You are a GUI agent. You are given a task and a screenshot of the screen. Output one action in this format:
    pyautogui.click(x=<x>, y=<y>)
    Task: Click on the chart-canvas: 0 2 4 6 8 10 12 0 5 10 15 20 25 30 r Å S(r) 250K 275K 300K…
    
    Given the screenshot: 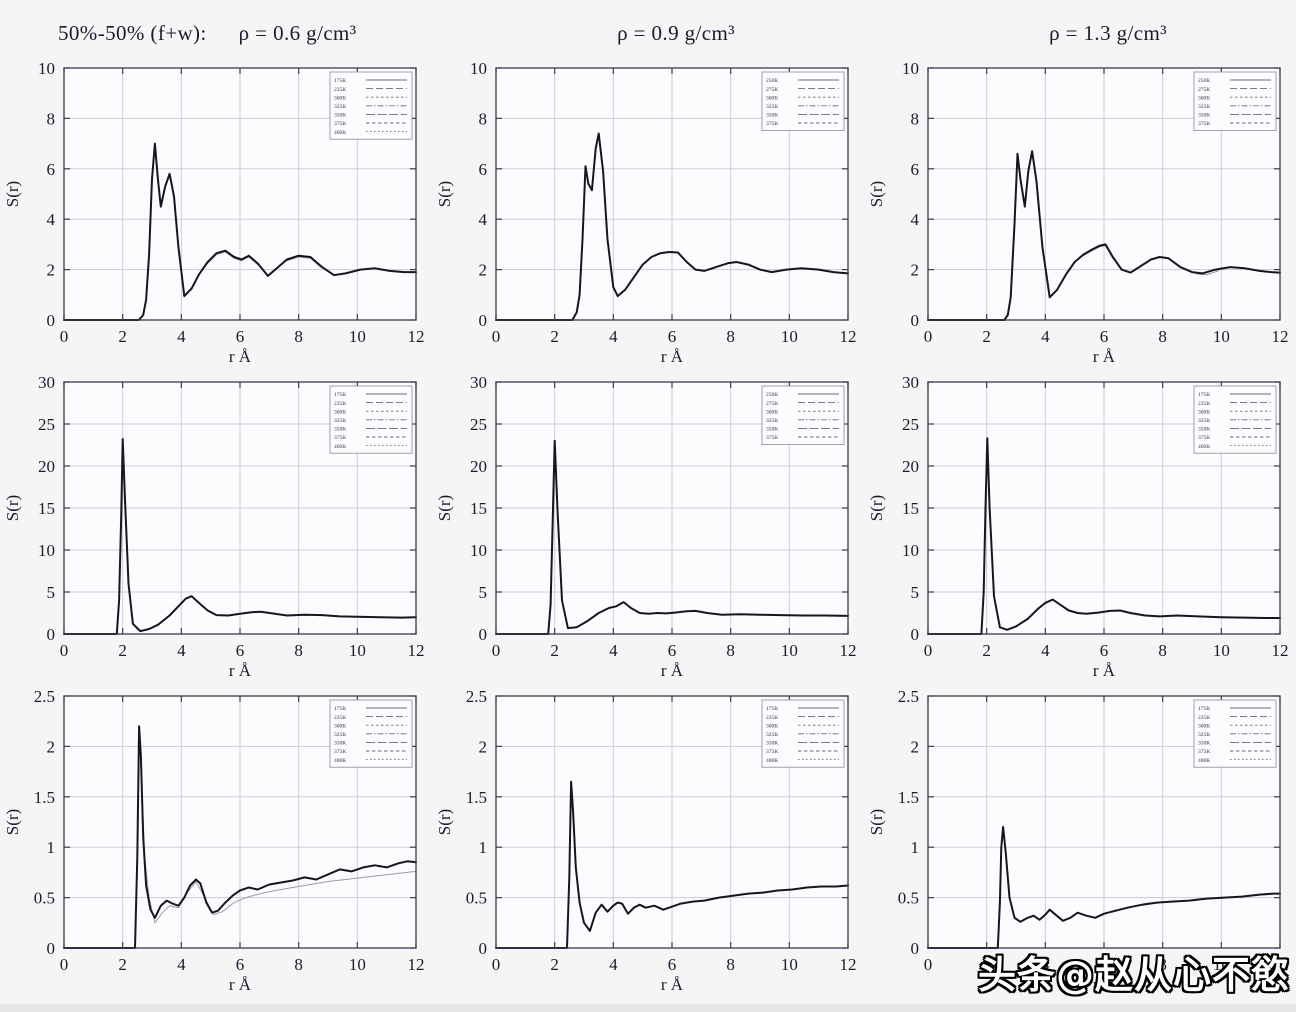 What is the action you would take?
    pyautogui.click(x=646, y=526)
    